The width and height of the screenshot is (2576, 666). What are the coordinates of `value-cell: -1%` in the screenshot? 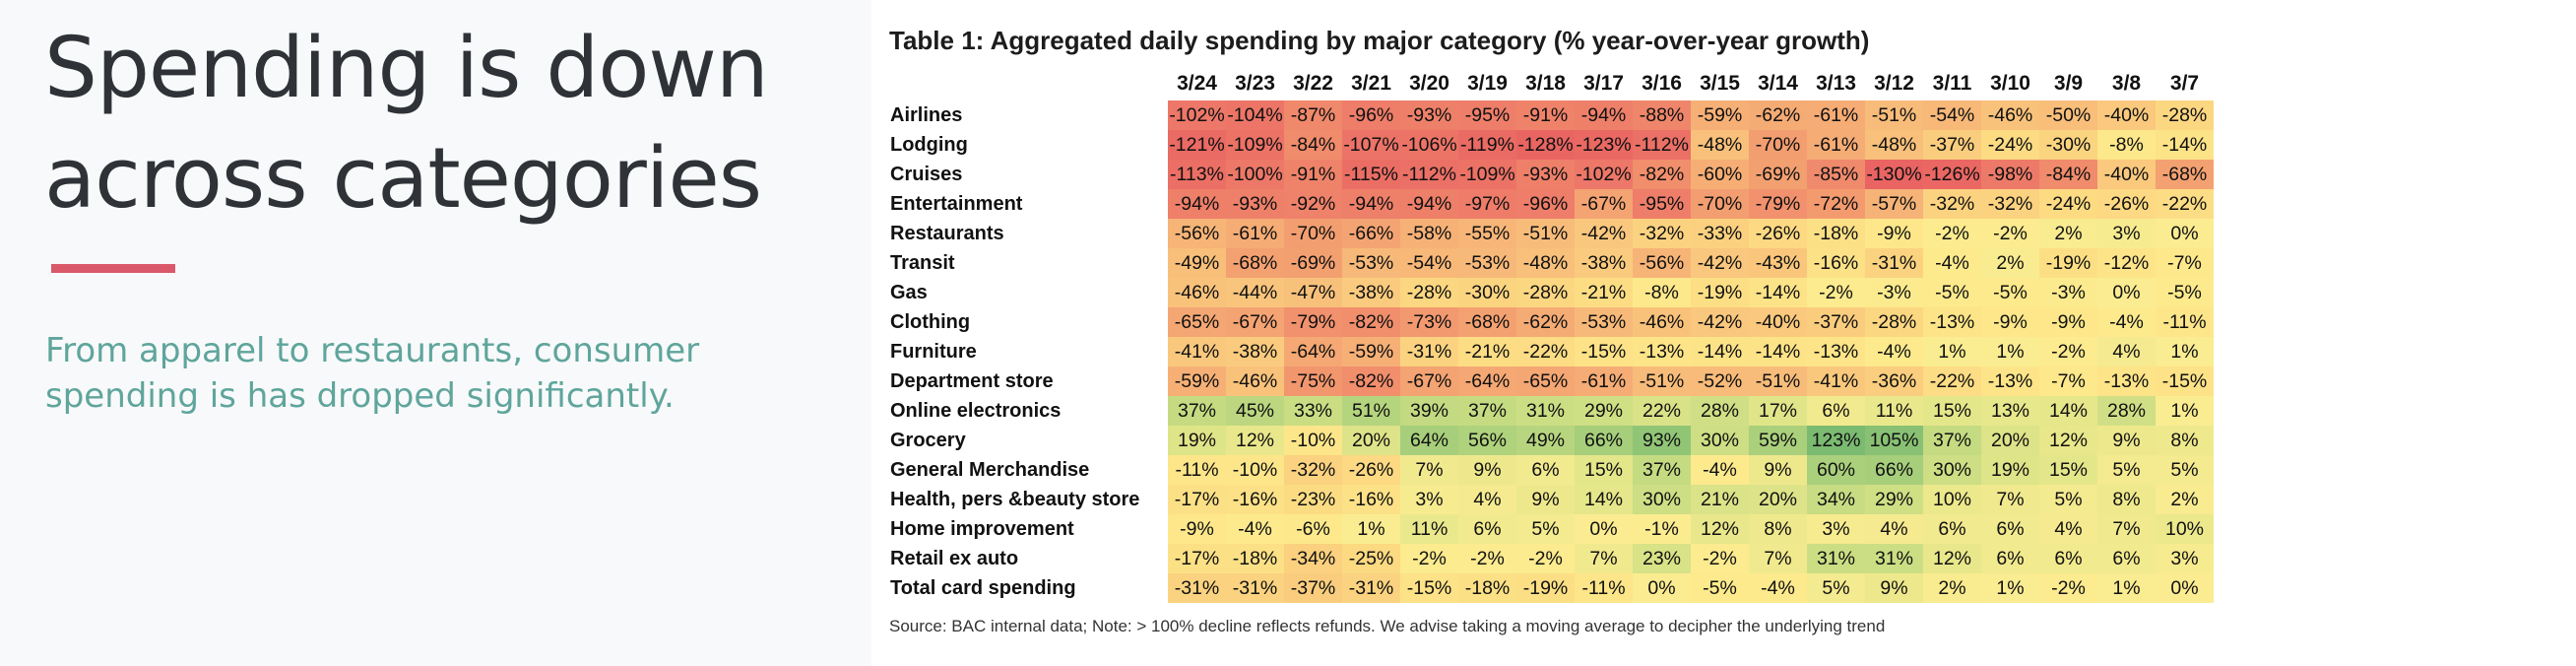 It's located at (1662, 529).